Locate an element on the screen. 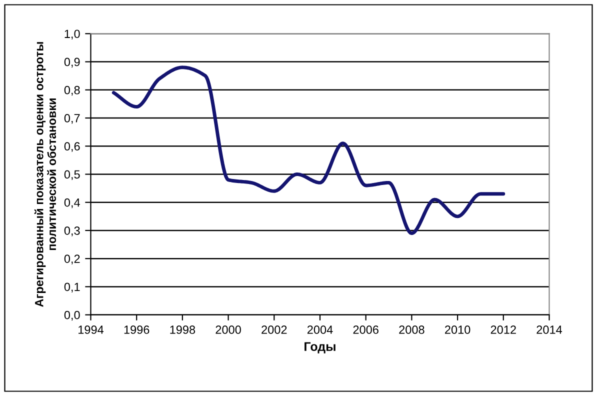  x-tick-label: 2012 is located at coordinates (503, 330).